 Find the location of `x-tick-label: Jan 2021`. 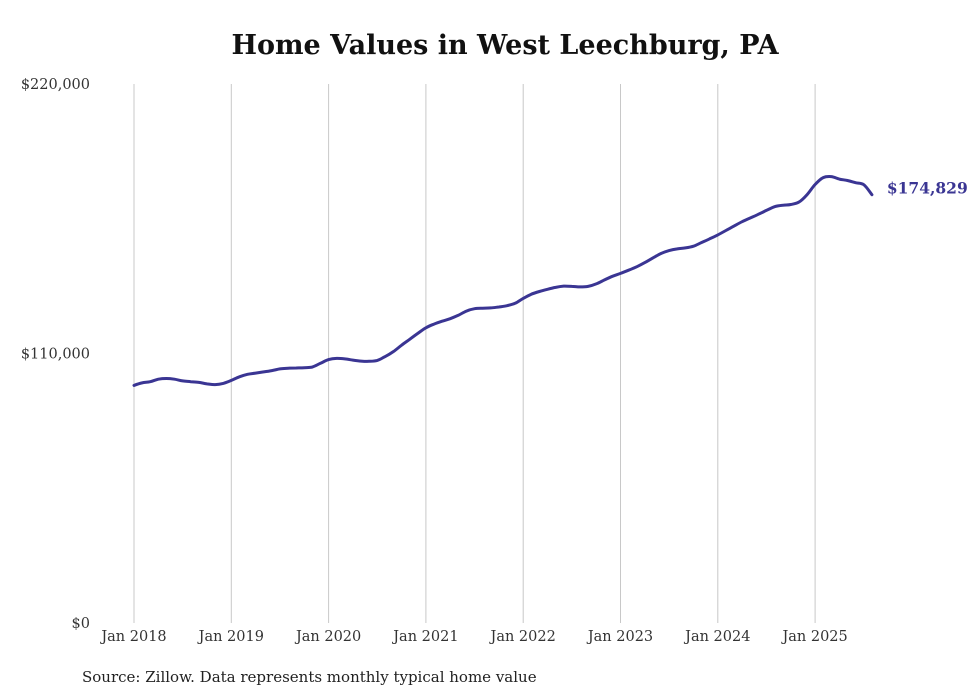

x-tick-label: Jan 2021 is located at coordinates (424, 637).